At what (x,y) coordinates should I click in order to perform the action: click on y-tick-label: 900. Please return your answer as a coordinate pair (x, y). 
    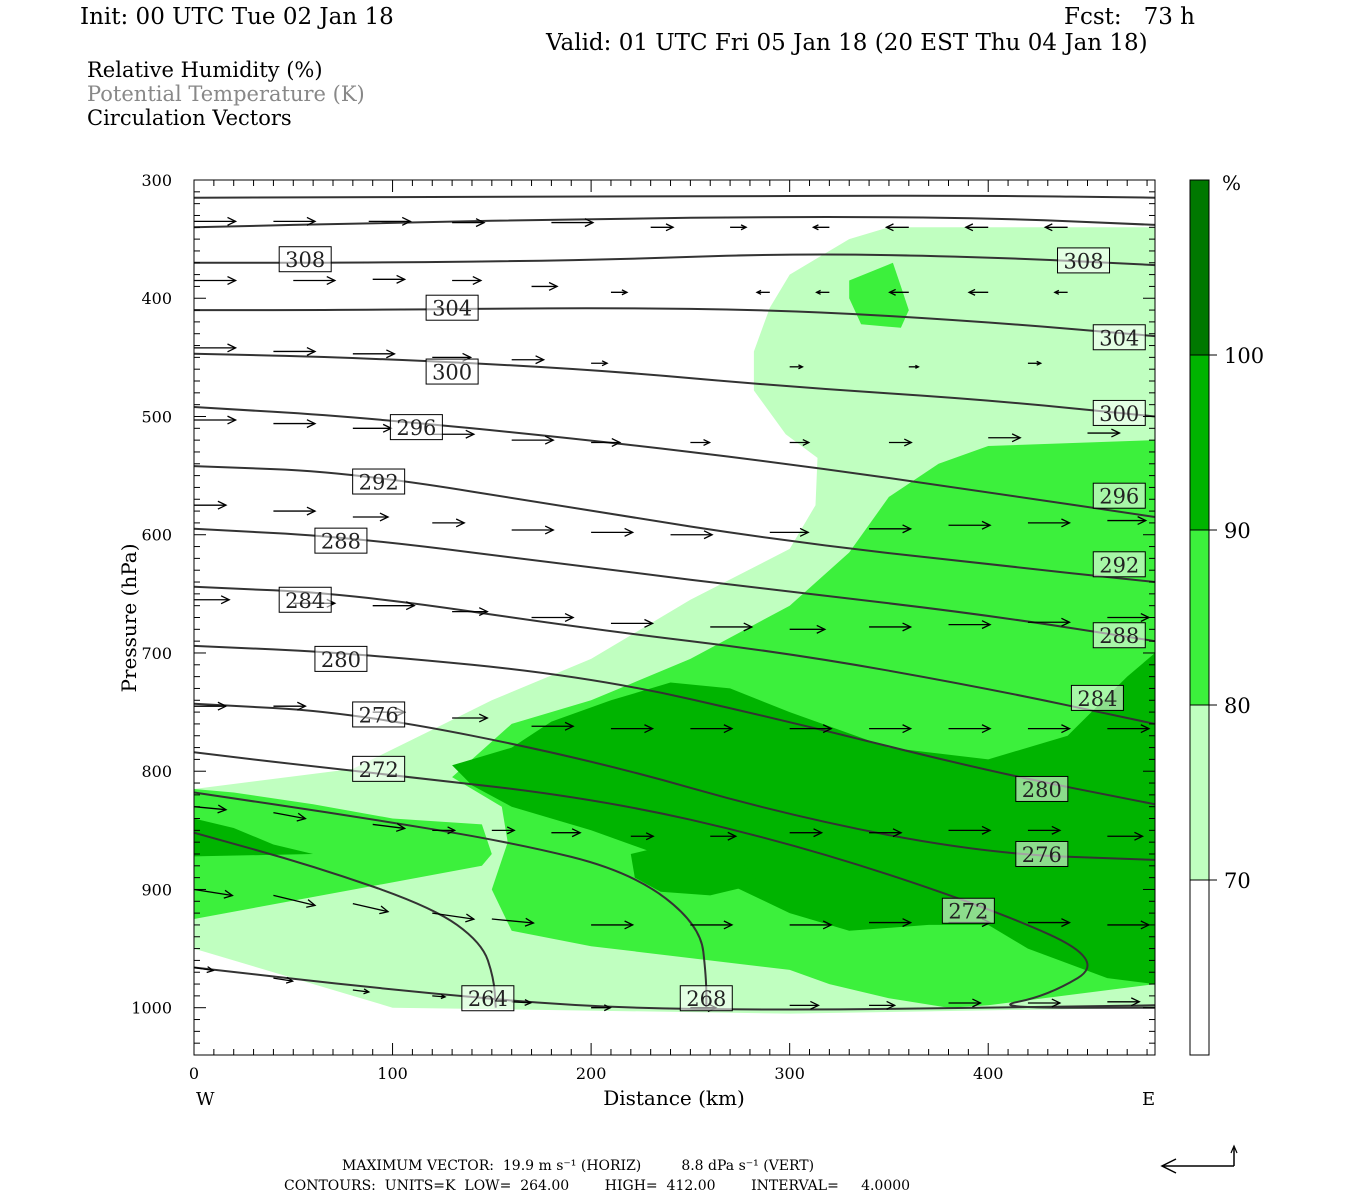
    Looking at the image, I should click on (156, 889).